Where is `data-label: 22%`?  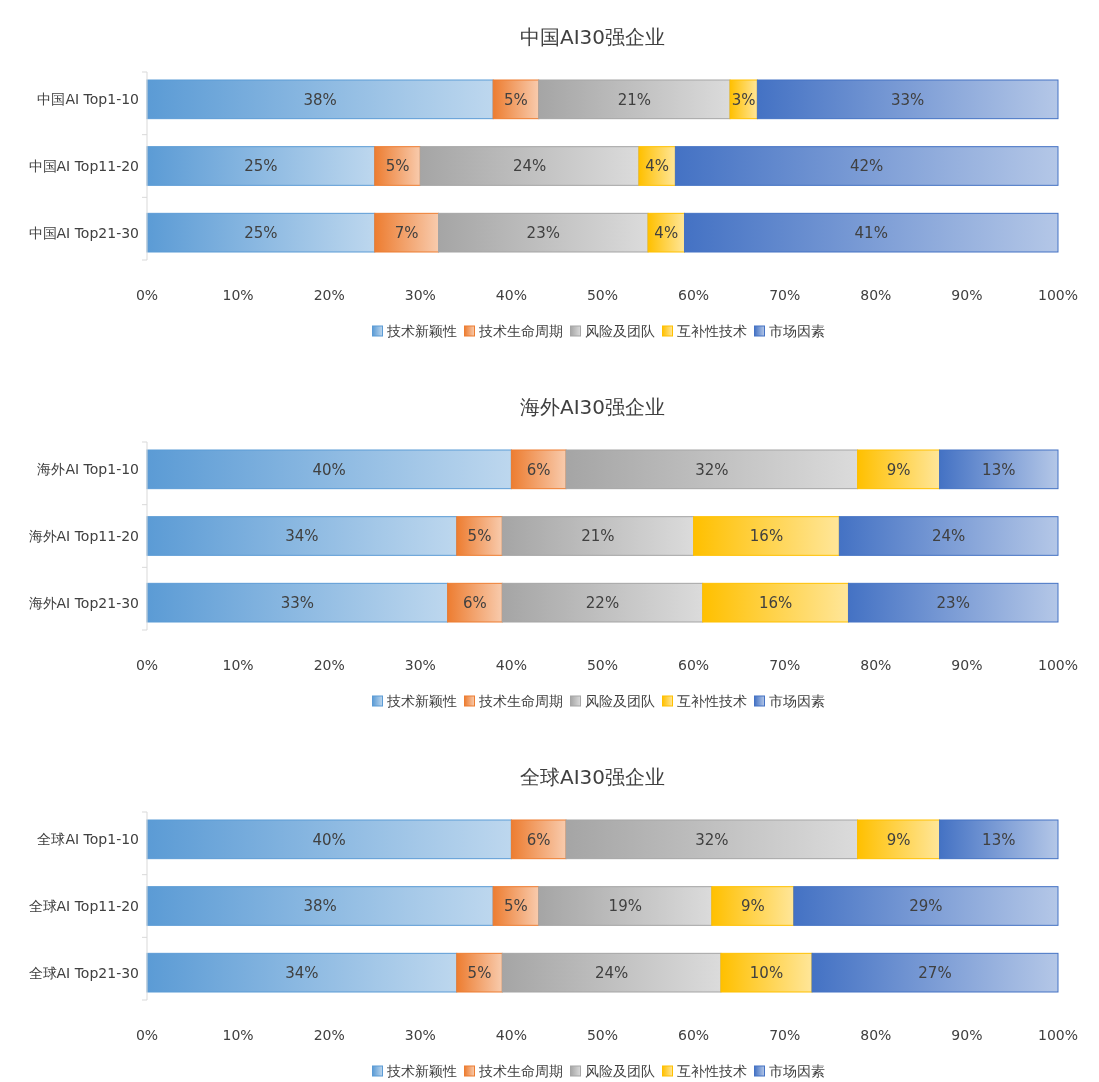 data-label: 22% is located at coordinates (602, 602).